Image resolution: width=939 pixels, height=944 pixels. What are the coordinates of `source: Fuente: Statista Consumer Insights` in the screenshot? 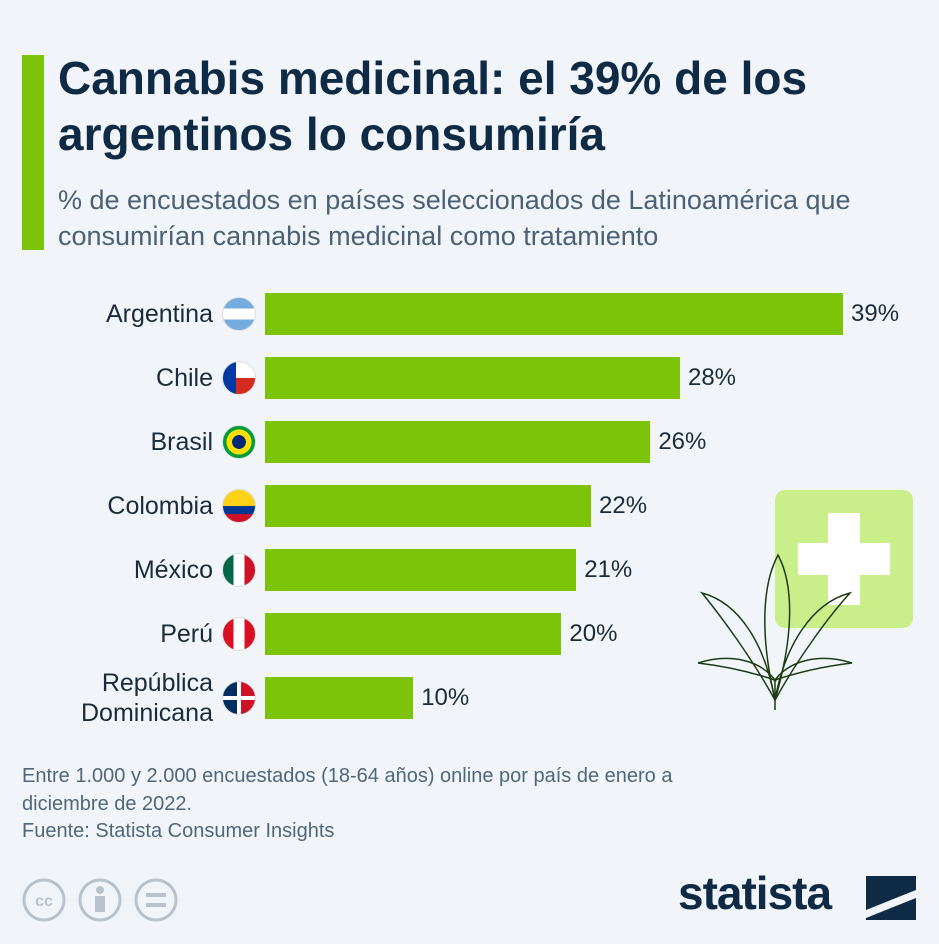 It's located at (178, 831).